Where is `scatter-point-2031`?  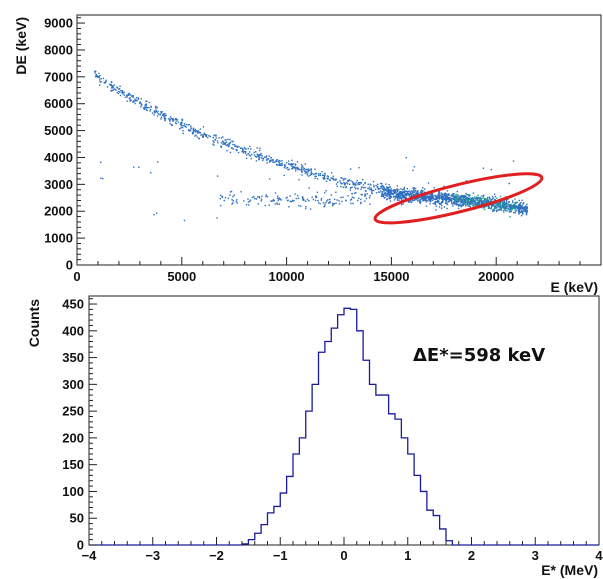
scatter-point-2031 is located at coordinates (440, 204).